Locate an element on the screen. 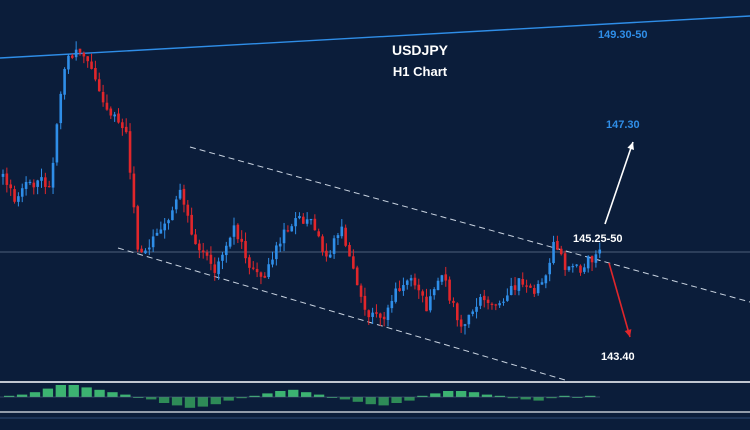 This screenshot has width=750, height=430. chart-title: USDJPY is located at coordinates (420, 50).